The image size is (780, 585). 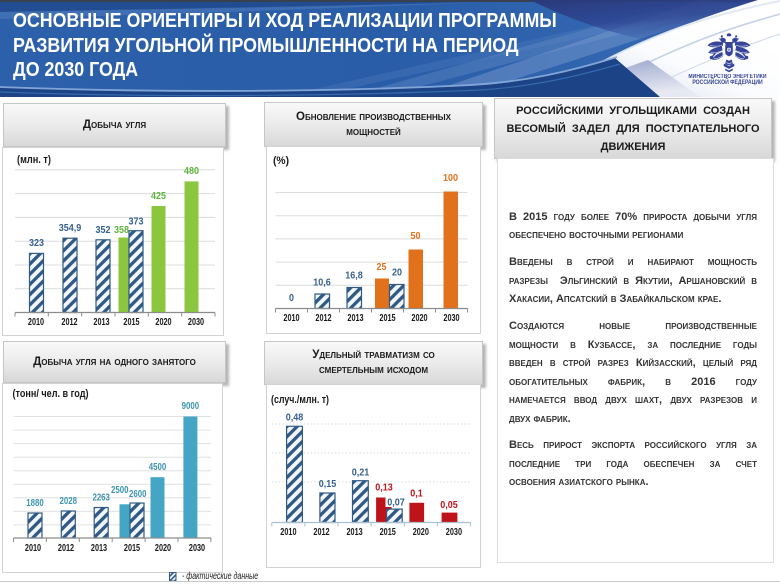 What do you see at coordinates (70, 228) in the screenshot?
I see `svg-text: 354,9` at bounding box center [70, 228].